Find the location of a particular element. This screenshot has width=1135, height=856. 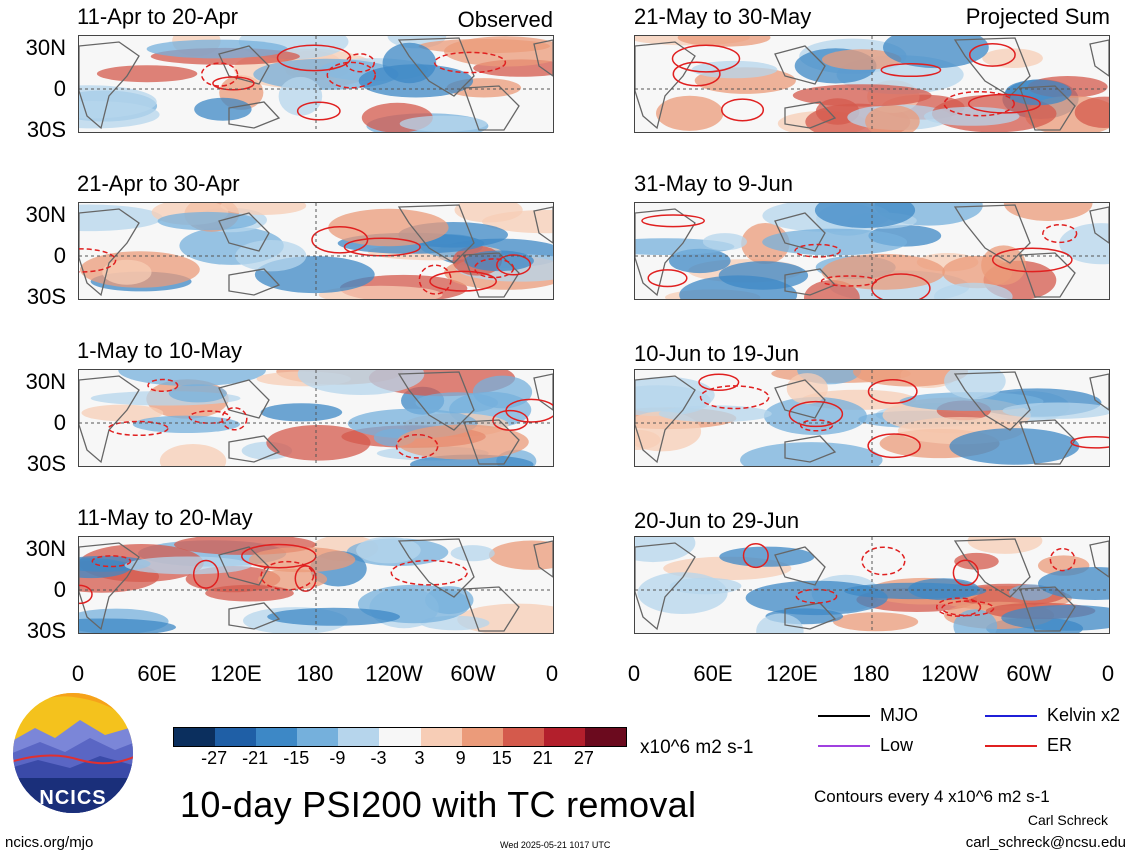

colorbar-tick-label: 15 is located at coordinates (501, 758).